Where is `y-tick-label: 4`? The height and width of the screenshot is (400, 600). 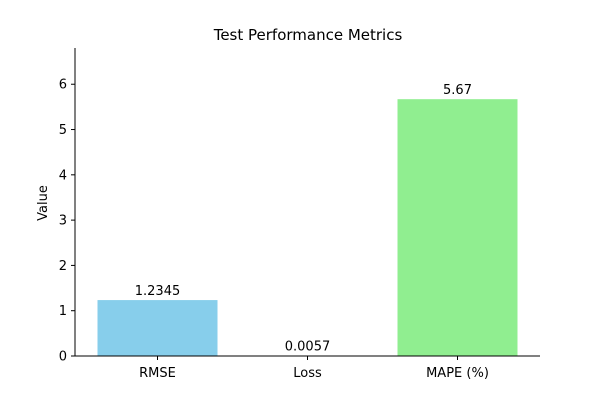
y-tick-label: 4 is located at coordinates (63, 175).